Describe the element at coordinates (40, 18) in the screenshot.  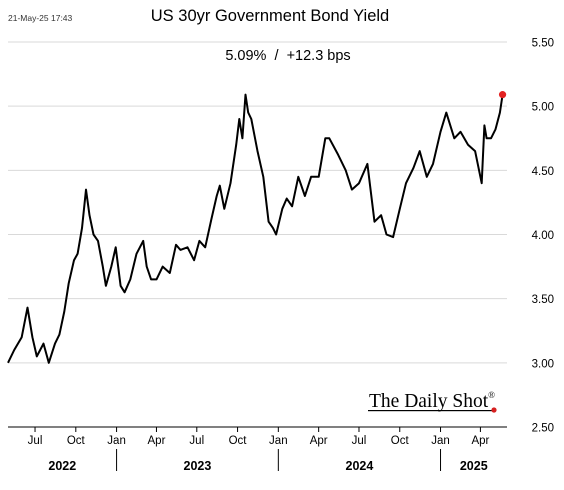
I see `date-stamp: 21-May-25 17:43` at that location.